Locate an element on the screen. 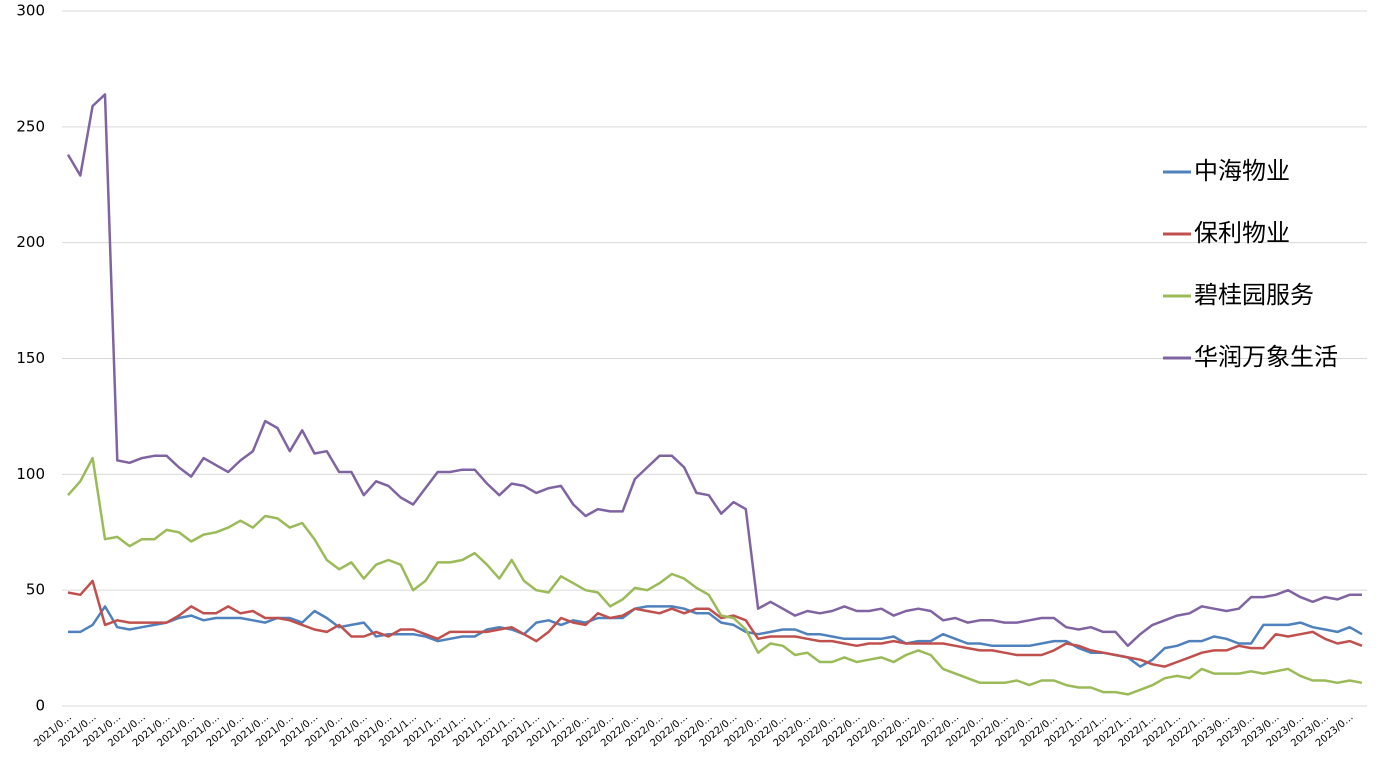  y-tick-label: 50 is located at coordinates (35, 590).